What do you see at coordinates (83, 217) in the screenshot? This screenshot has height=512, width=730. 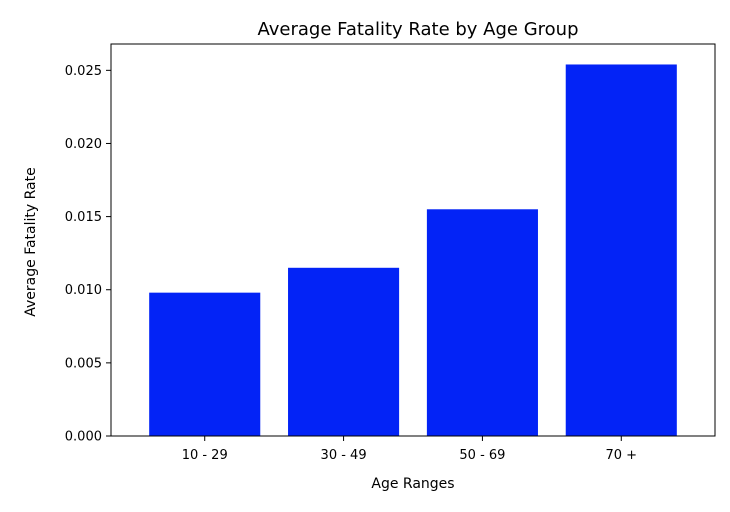 I see `y-tick-label: 0.015` at bounding box center [83, 217].